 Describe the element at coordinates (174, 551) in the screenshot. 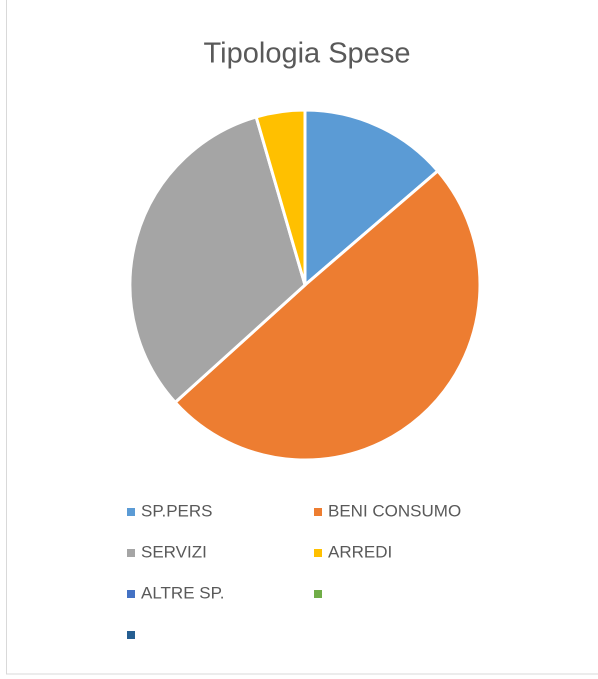

I see `legend-label: SERVIZI` at that location.